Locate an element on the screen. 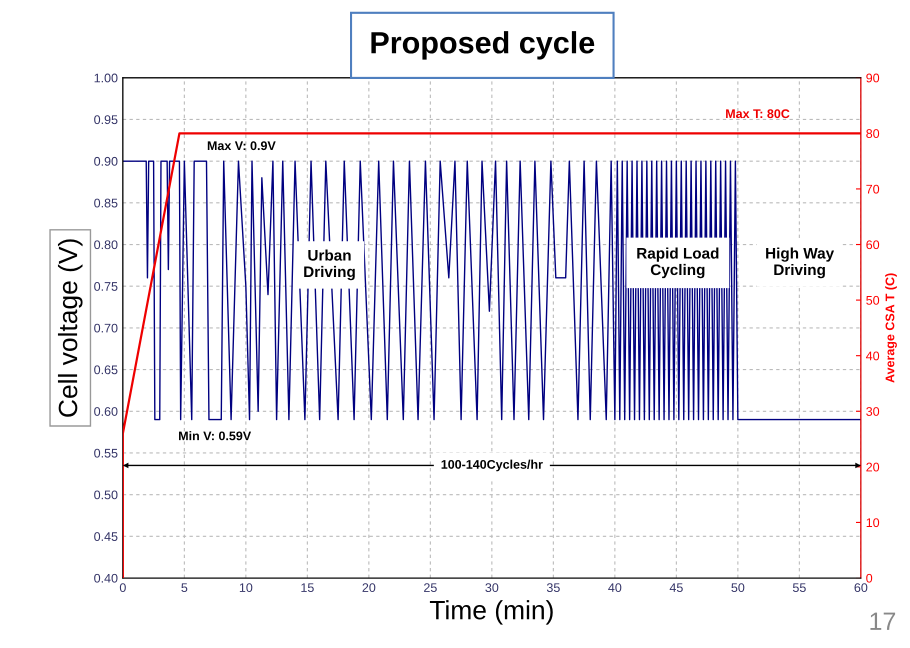 This screenshot has height=648, width=910. x-tick-label: 45 is located at coordinates (676, 587).